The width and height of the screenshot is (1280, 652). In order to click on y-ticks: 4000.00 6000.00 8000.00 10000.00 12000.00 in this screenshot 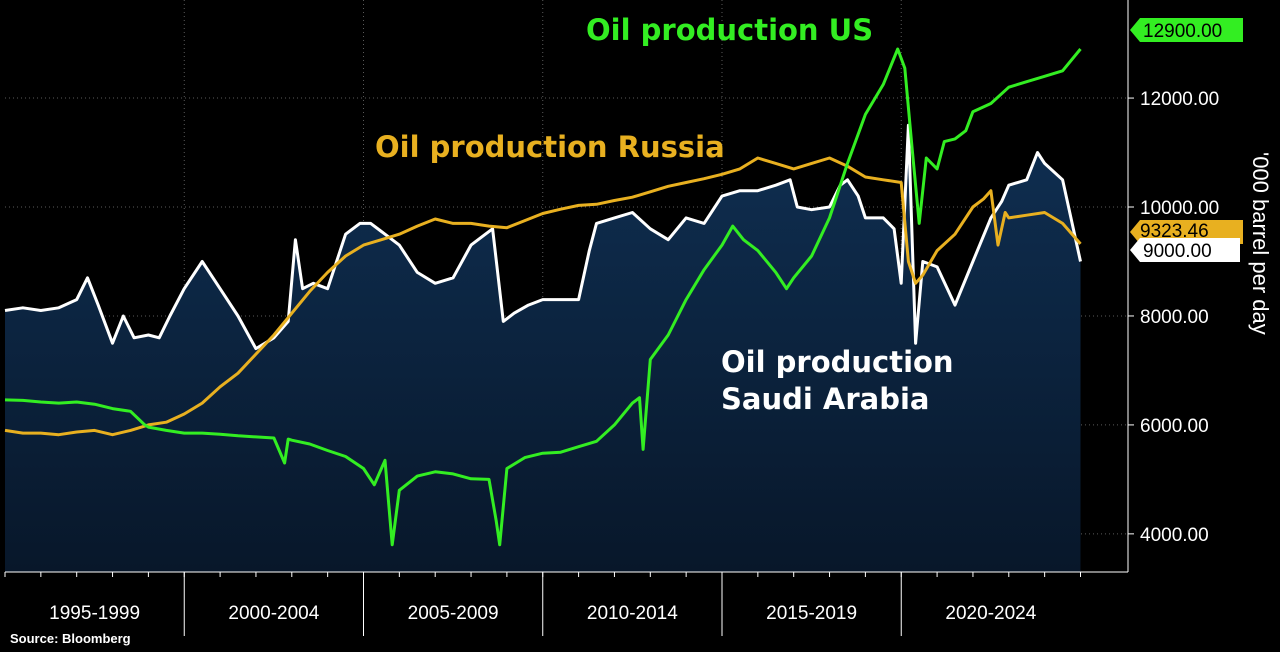, I will do `click(1173, 317)`.